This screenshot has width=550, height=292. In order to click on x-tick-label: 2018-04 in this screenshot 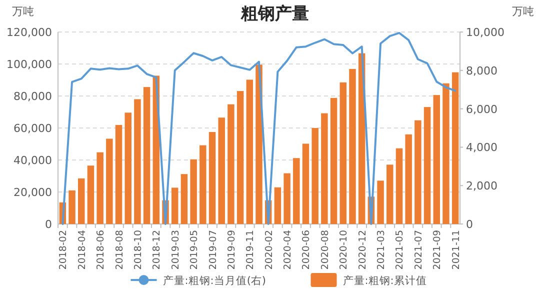, I will do `click(82, 250)`.